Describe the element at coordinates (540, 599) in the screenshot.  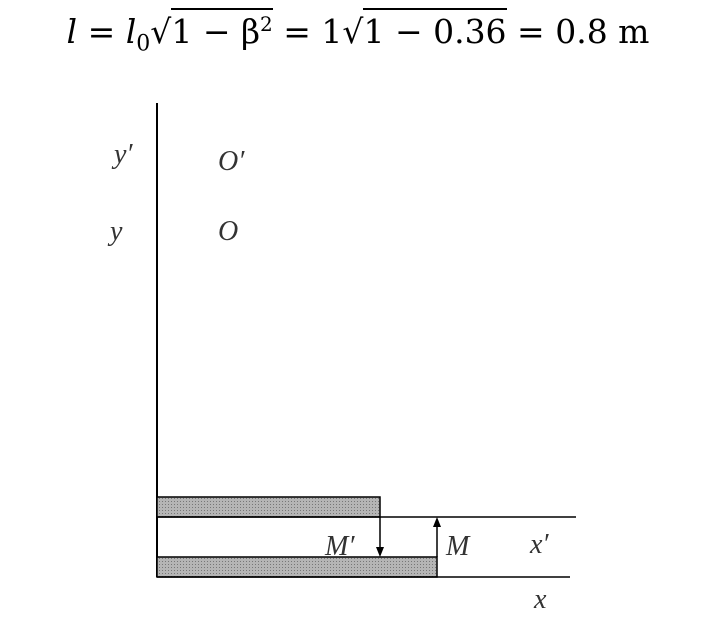
I see `label-x: x` at that location.